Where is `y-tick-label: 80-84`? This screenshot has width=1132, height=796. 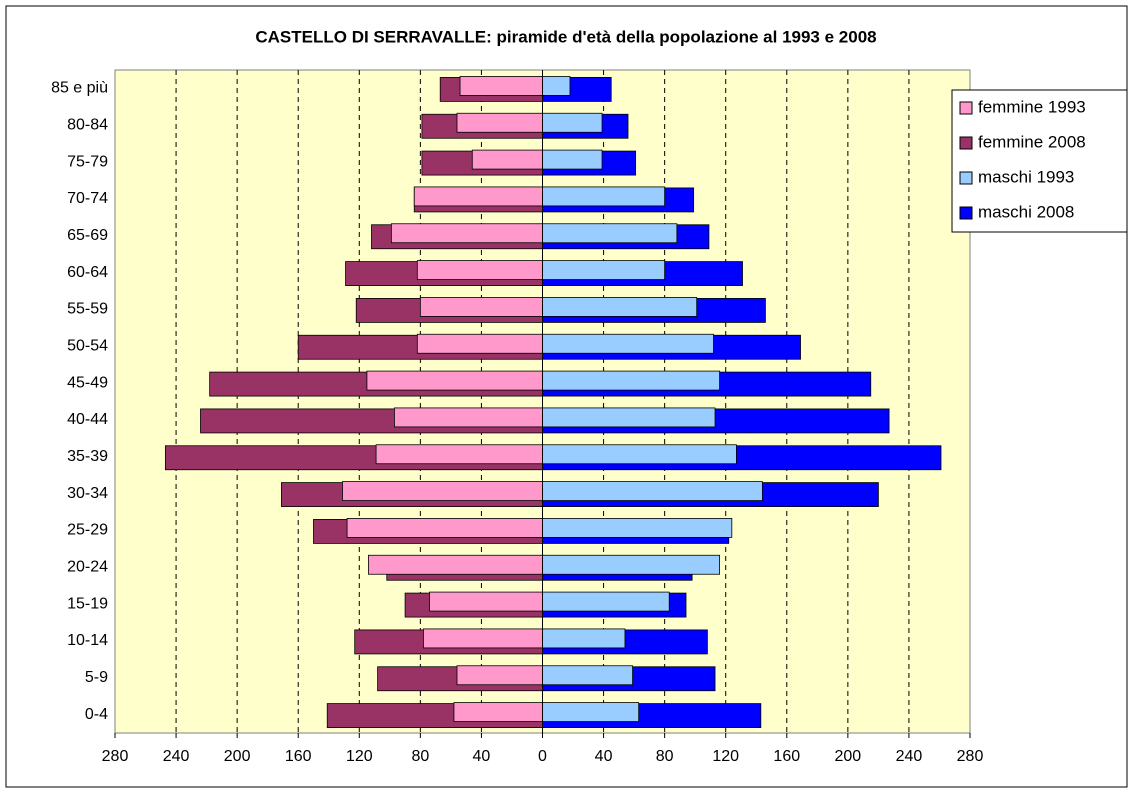 y-tick-label: 80-84 is located at coordinates (87, 124).